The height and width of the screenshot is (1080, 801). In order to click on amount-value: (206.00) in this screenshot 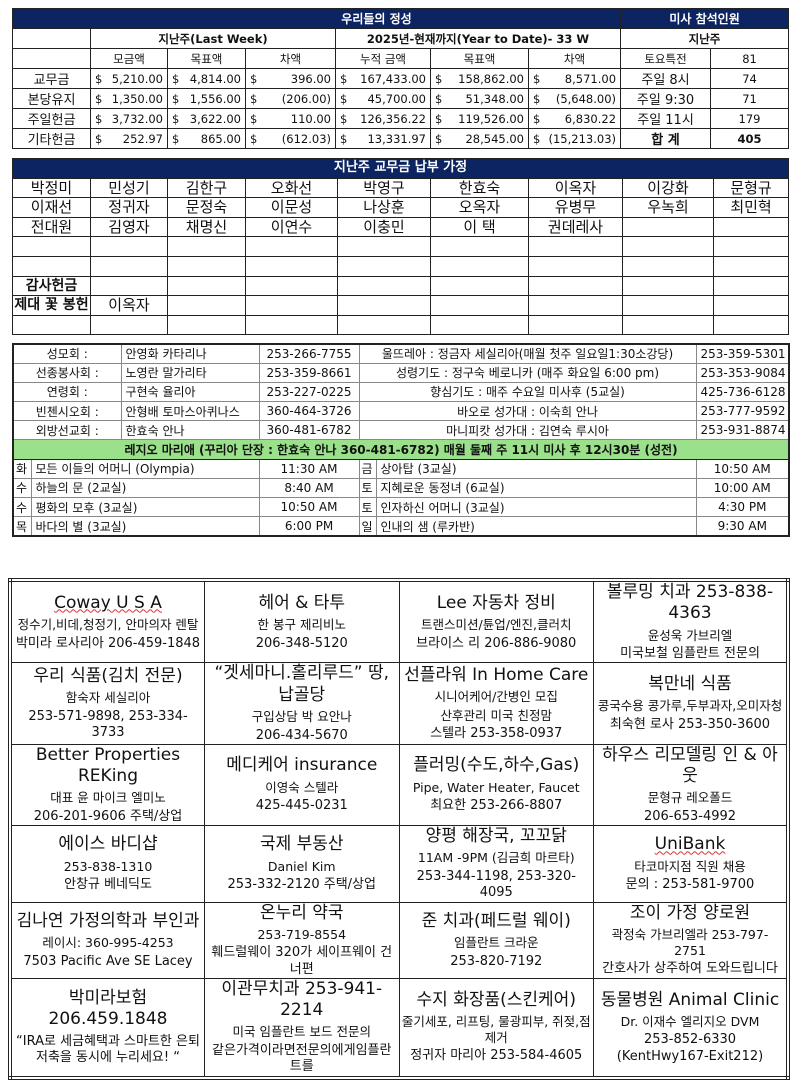, I will do `click(306, 98)`.